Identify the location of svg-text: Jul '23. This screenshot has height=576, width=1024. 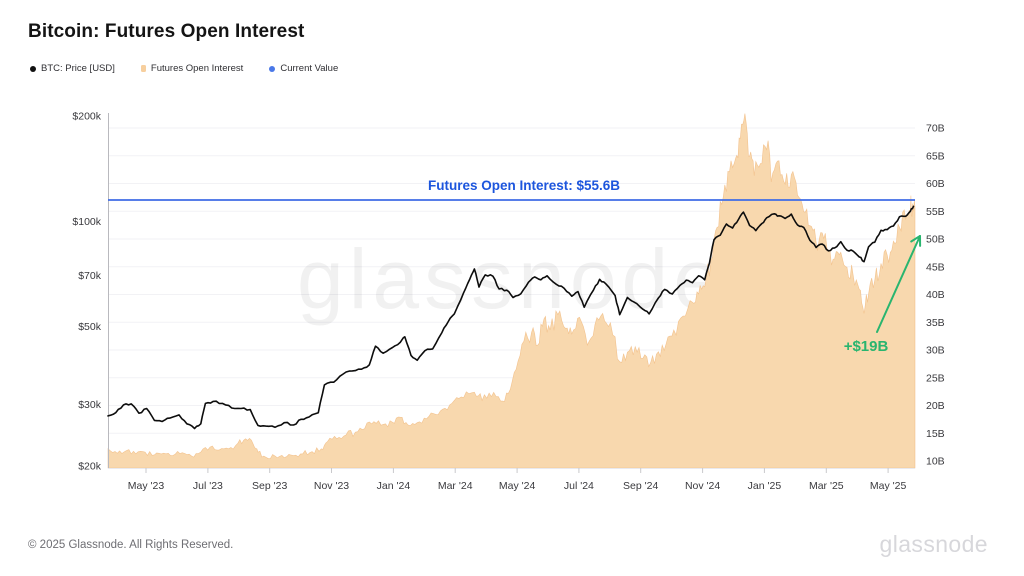
(208, 486).